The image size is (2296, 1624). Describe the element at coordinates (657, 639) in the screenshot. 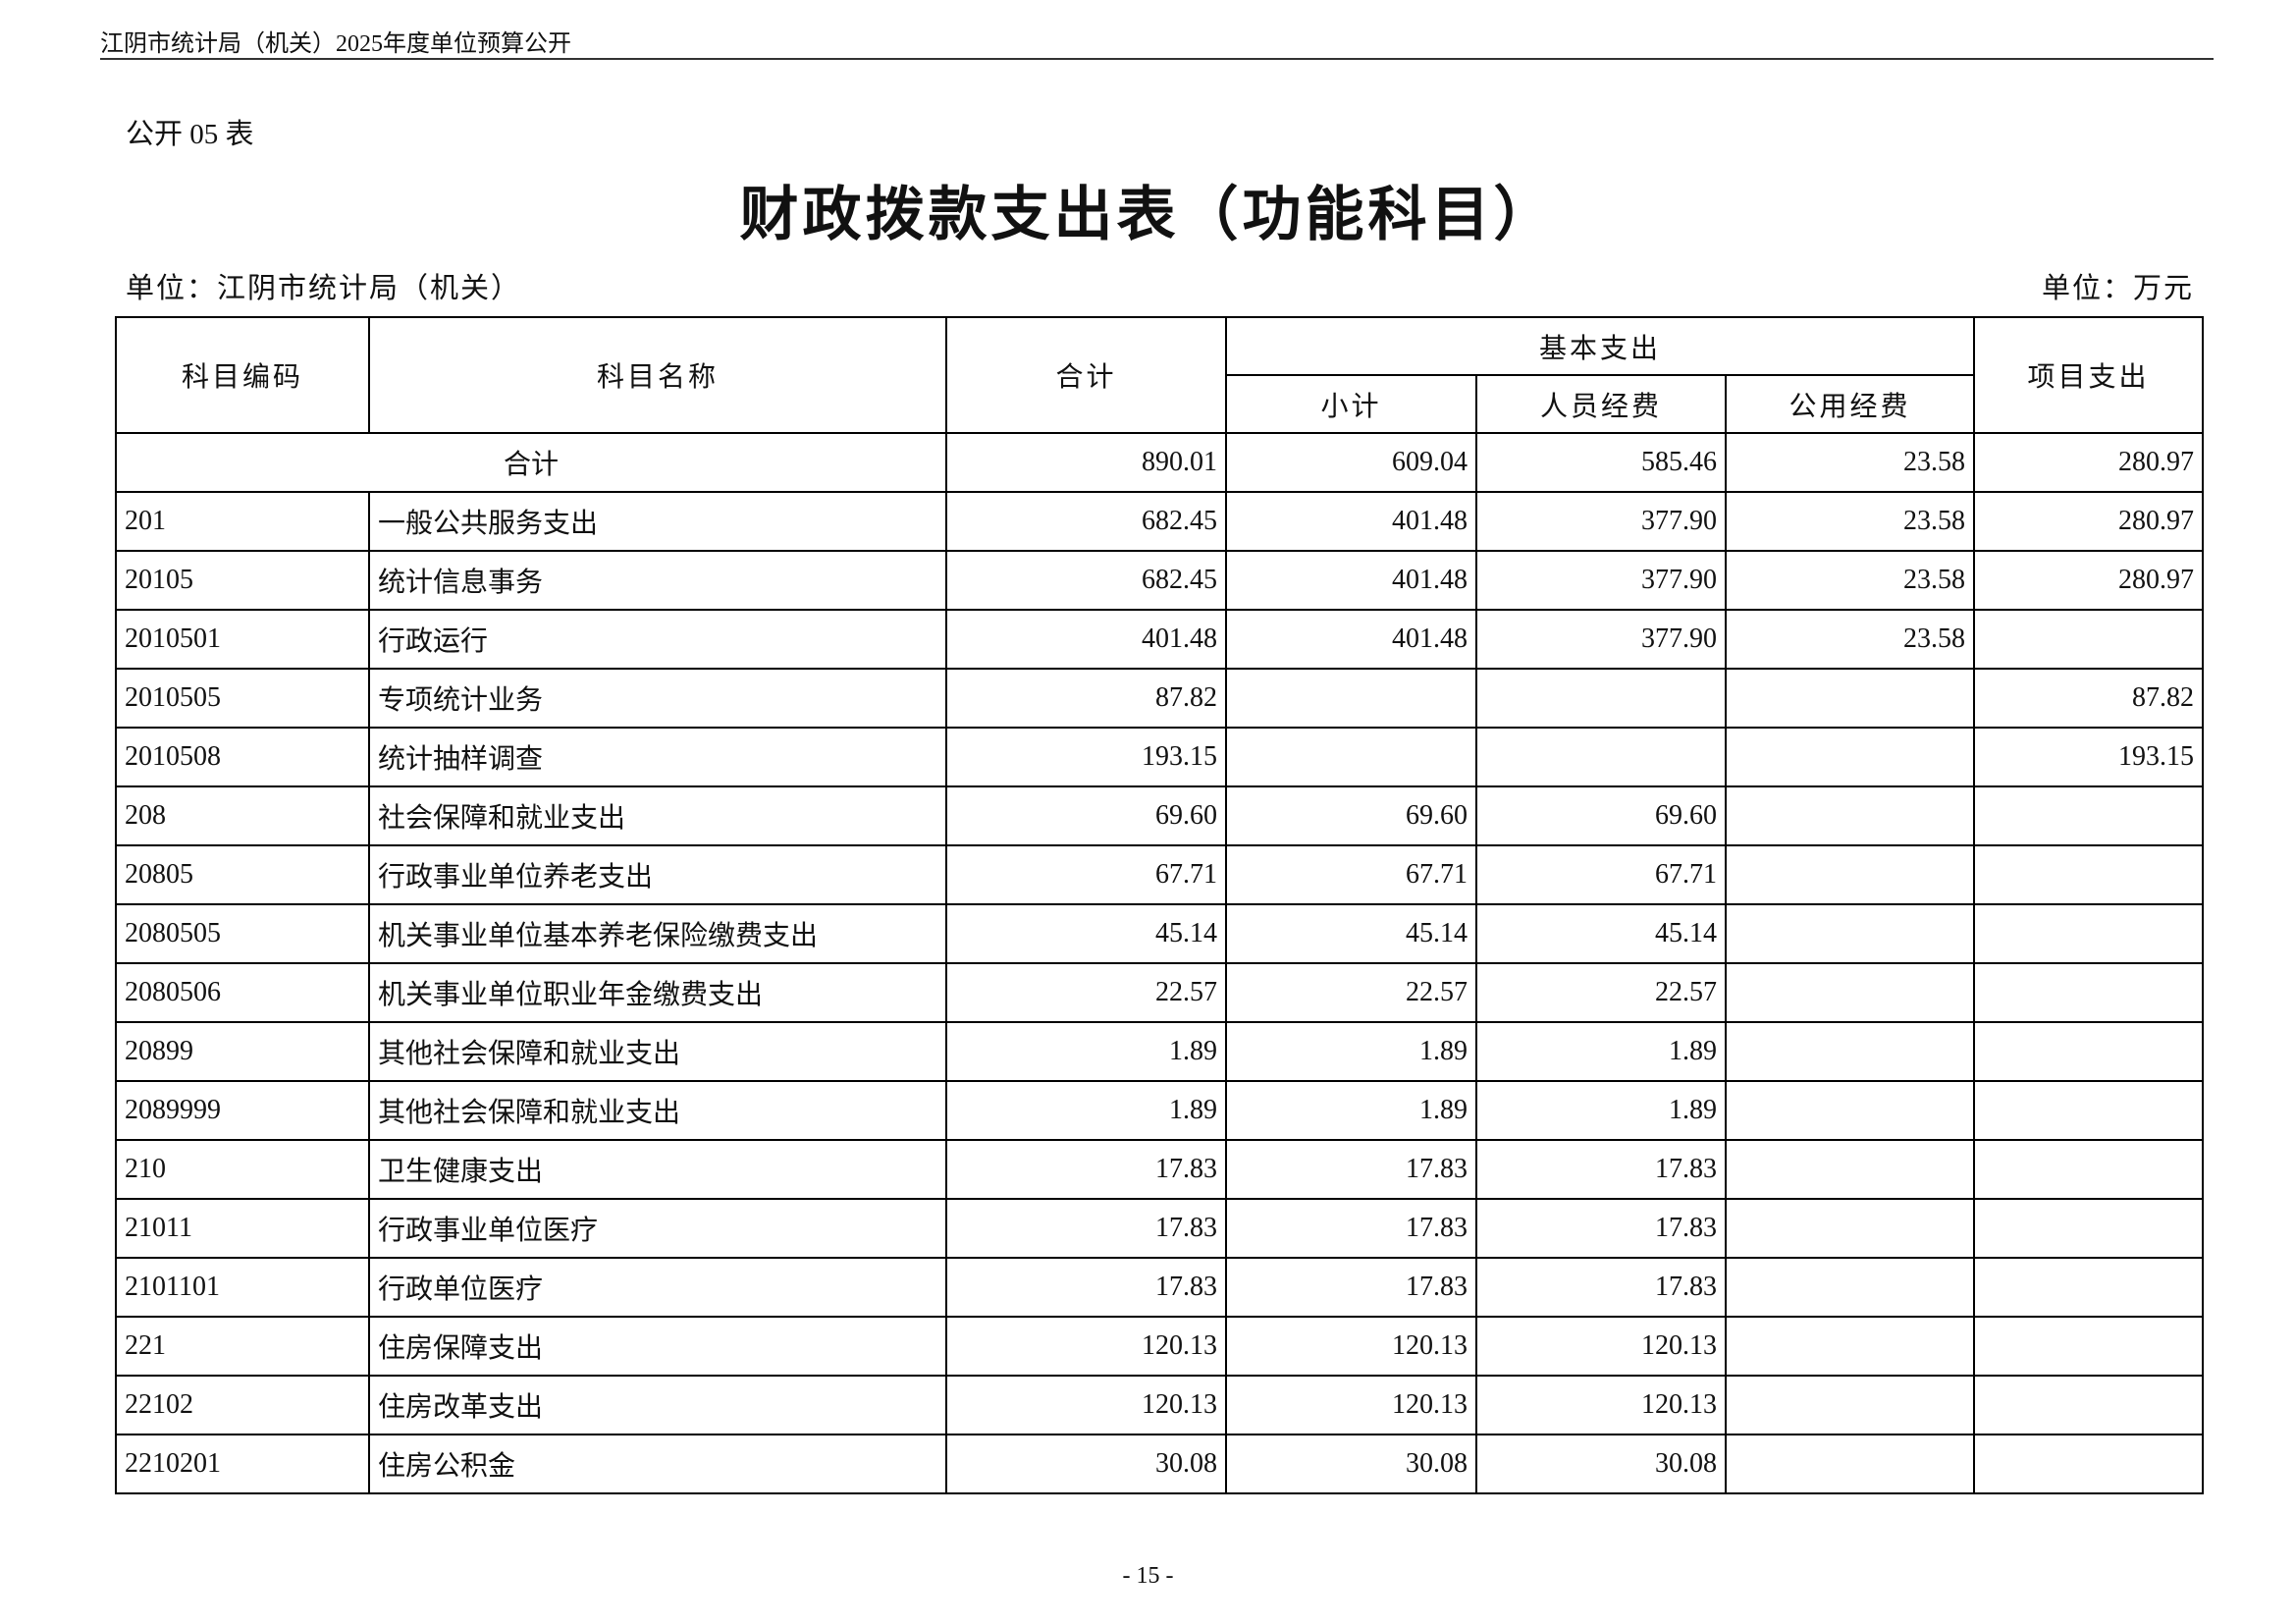

I see `cell: 行政运行` at that location.